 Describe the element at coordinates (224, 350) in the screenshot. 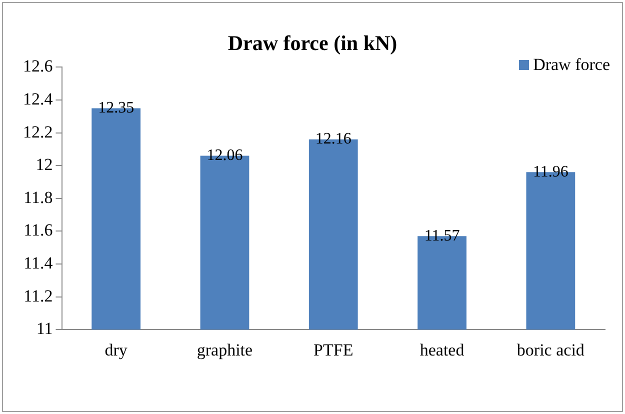

I see `x-tick-label: graphite` at that location.